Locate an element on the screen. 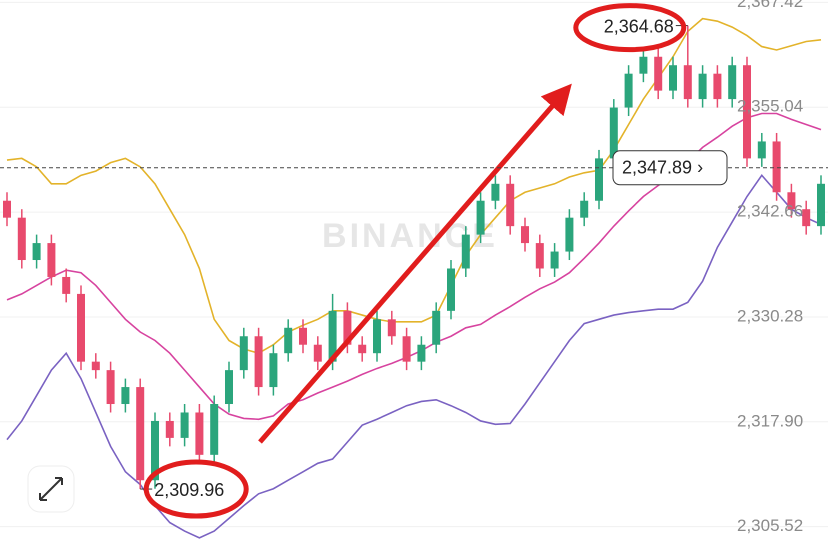 This screenshot has height=548, width=828. min-label: 2,309.96 is located at coordinates (189, 490).